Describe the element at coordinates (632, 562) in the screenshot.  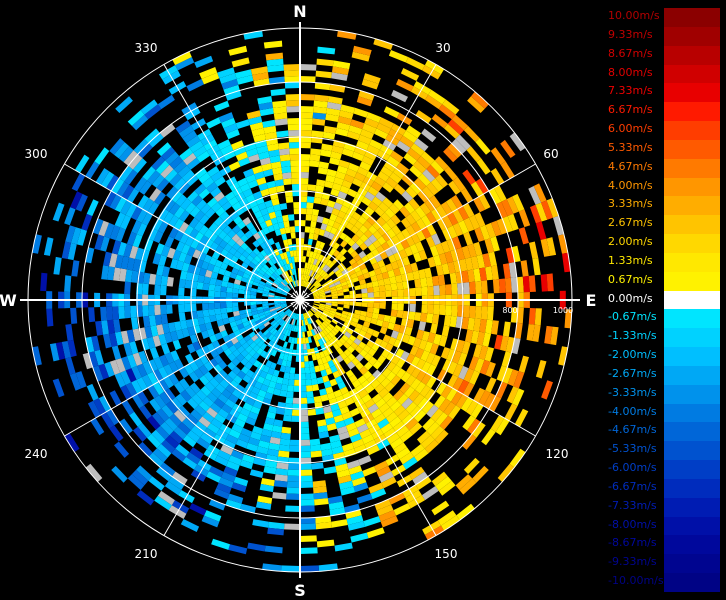
I see `legend-label: -9.33m/s` at that location.